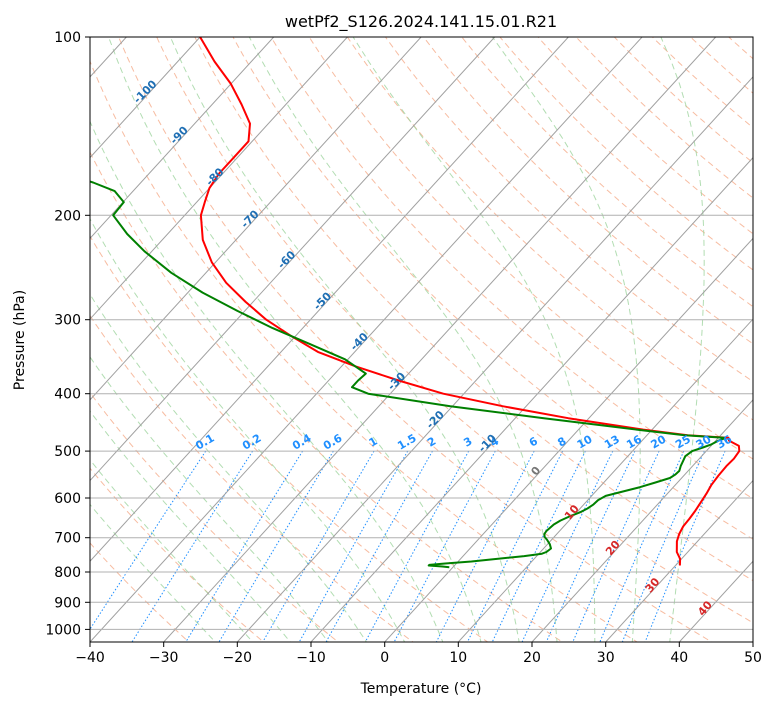 The width and height of the screenshot is (775, 708). Describe the element at coordinates (20, 340) in the screenshot. I see `y-axis-title: Pressure (hPa)` at that location.